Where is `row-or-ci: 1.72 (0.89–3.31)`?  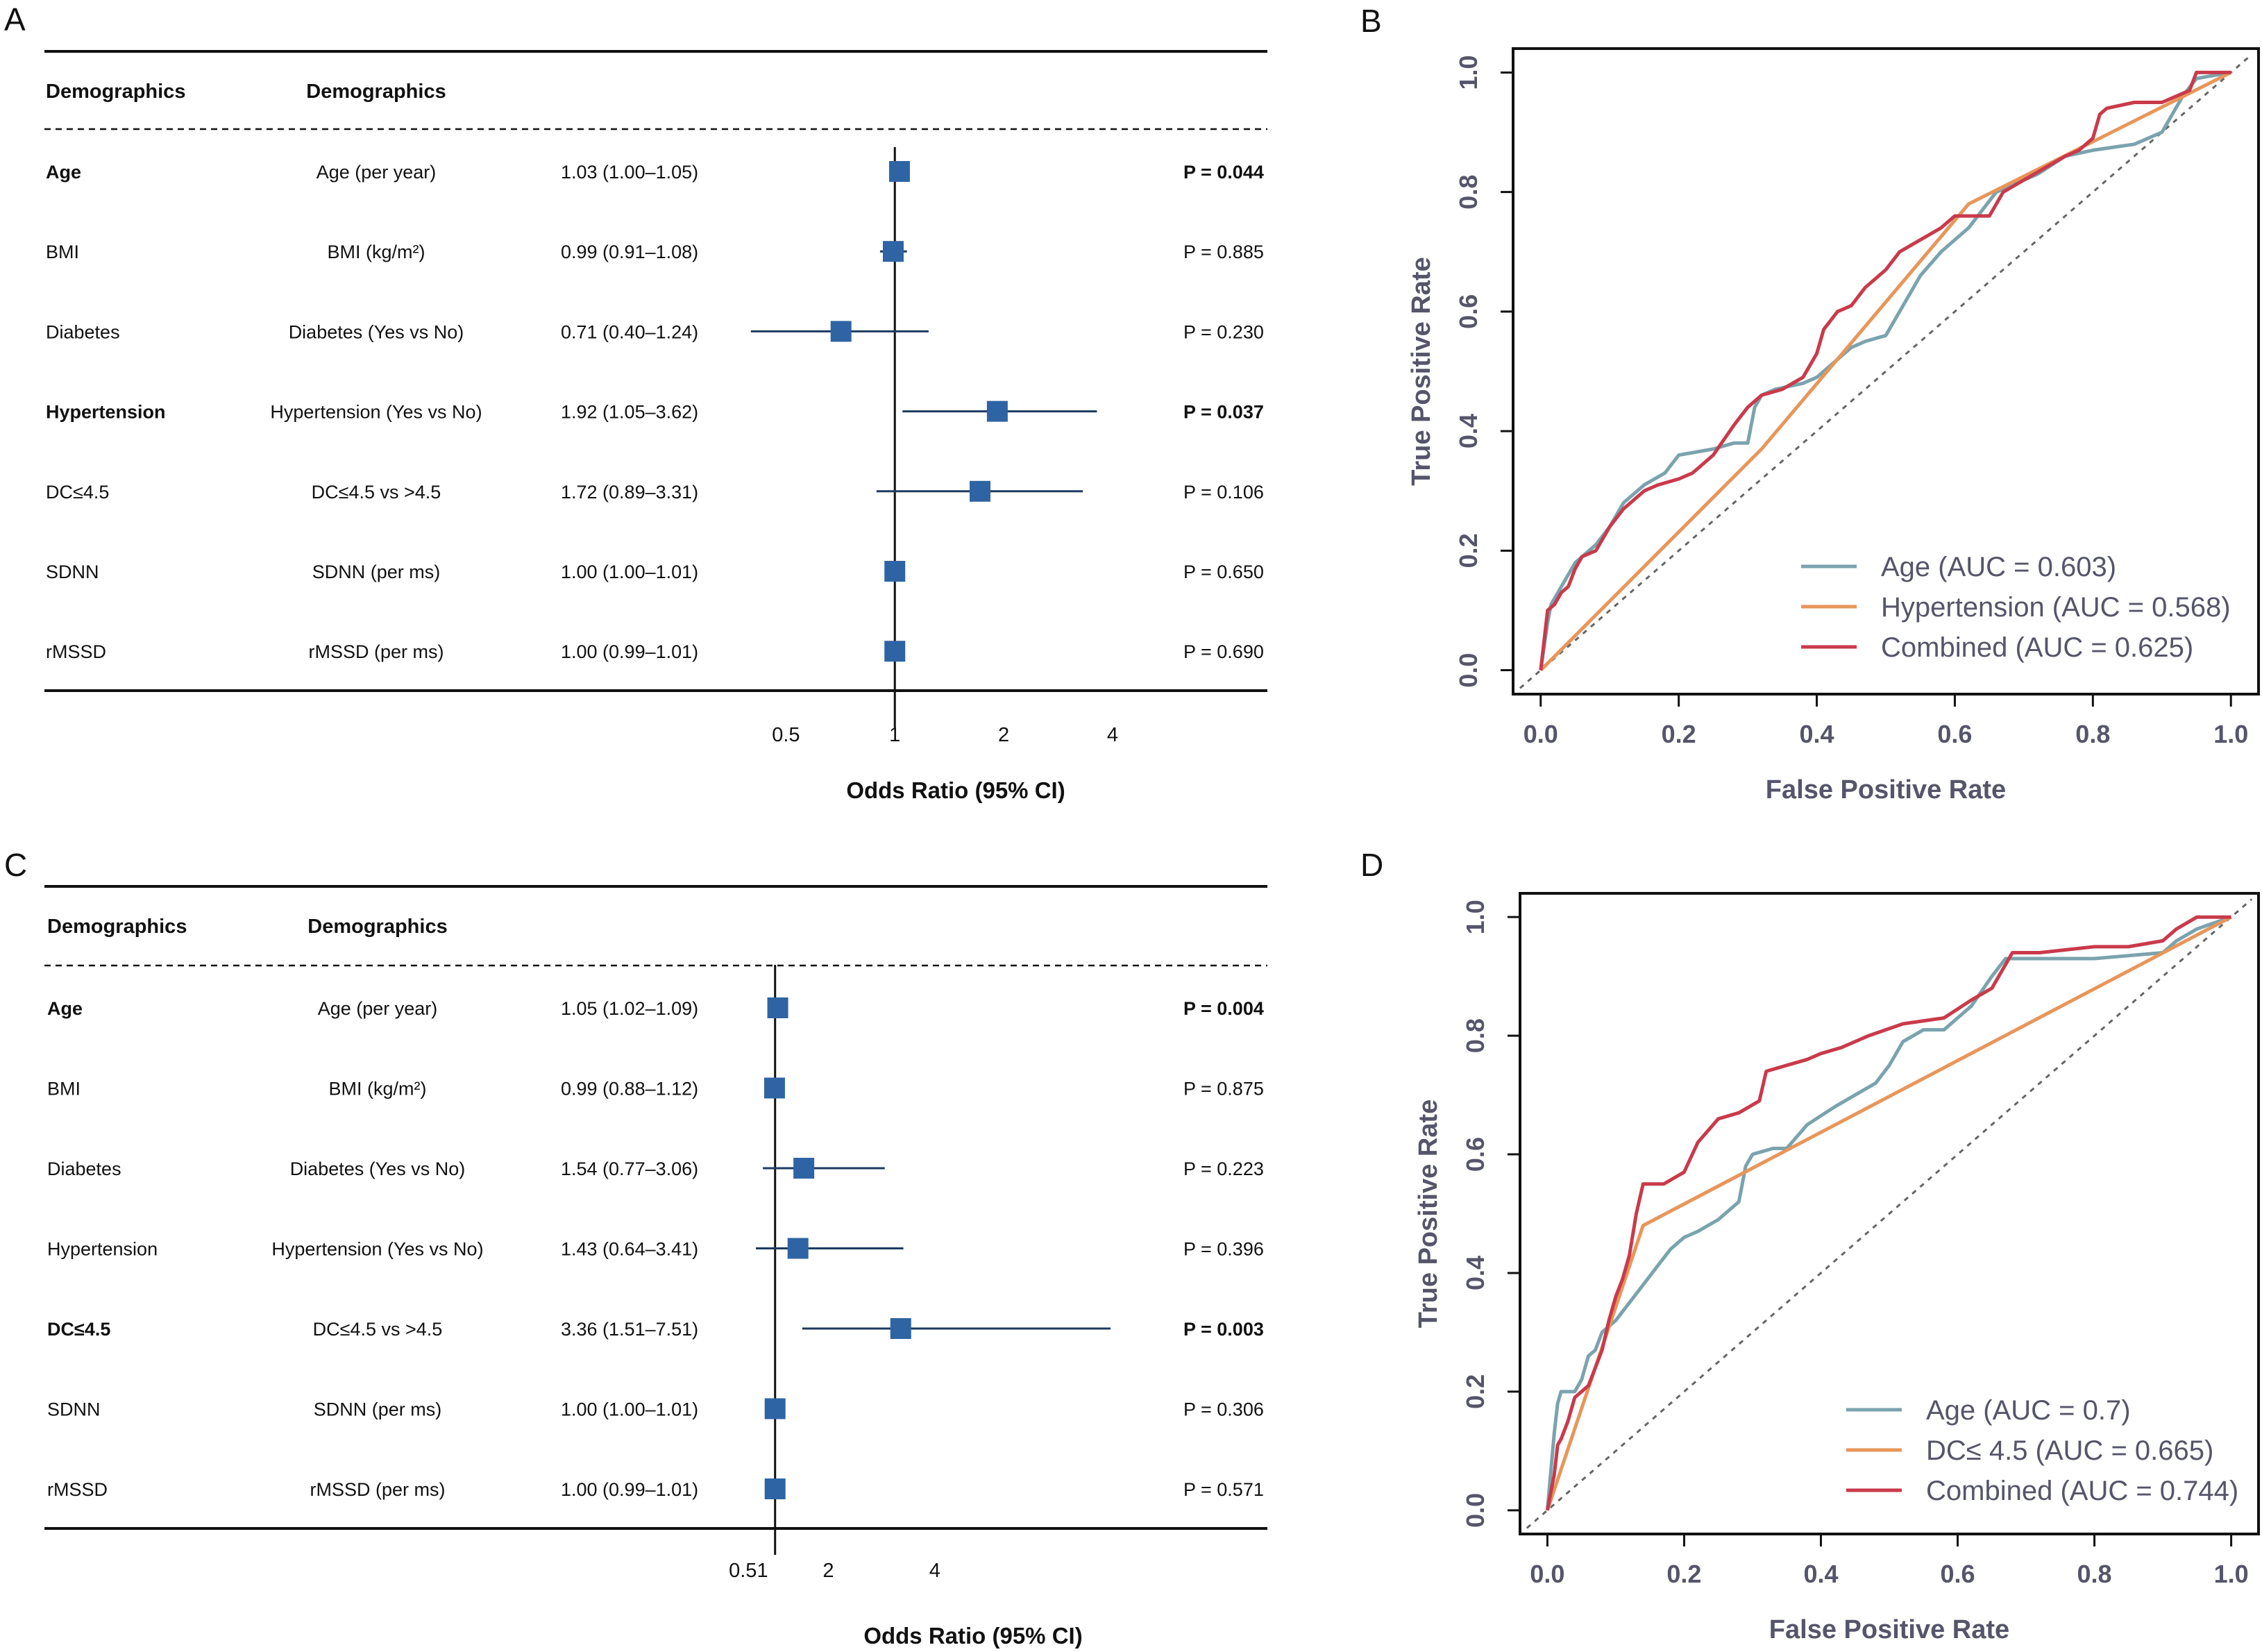
row-or-ci: 1.72 (0.89–3.31) is located at coordinates (629, 492).